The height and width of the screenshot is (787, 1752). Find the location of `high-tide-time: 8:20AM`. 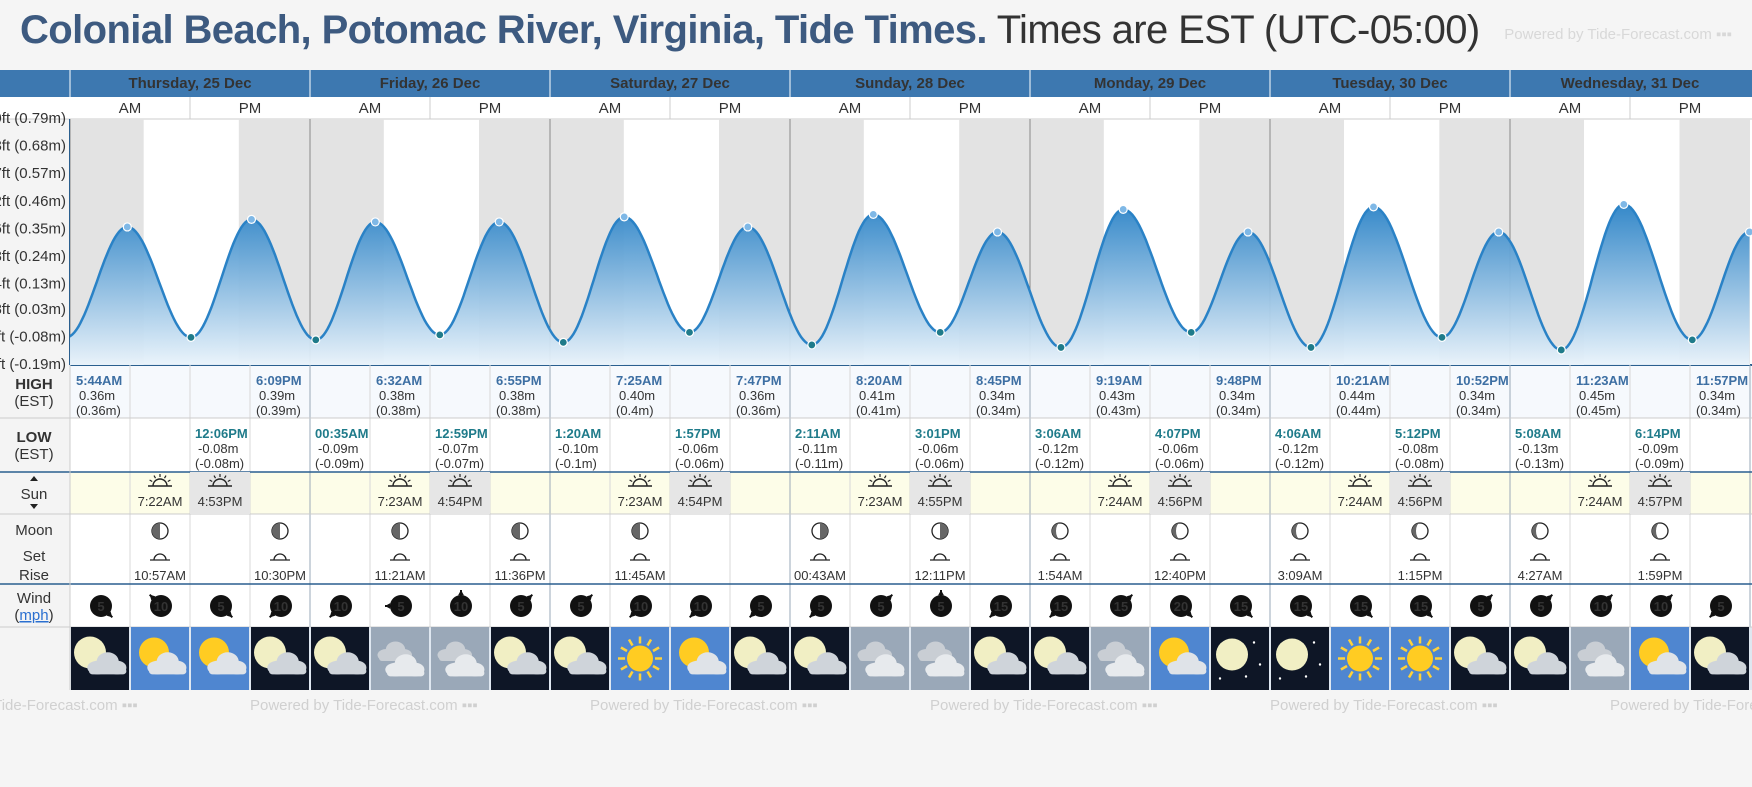

high-tide-time: 8:20AM is located at coordinates (879, 380).